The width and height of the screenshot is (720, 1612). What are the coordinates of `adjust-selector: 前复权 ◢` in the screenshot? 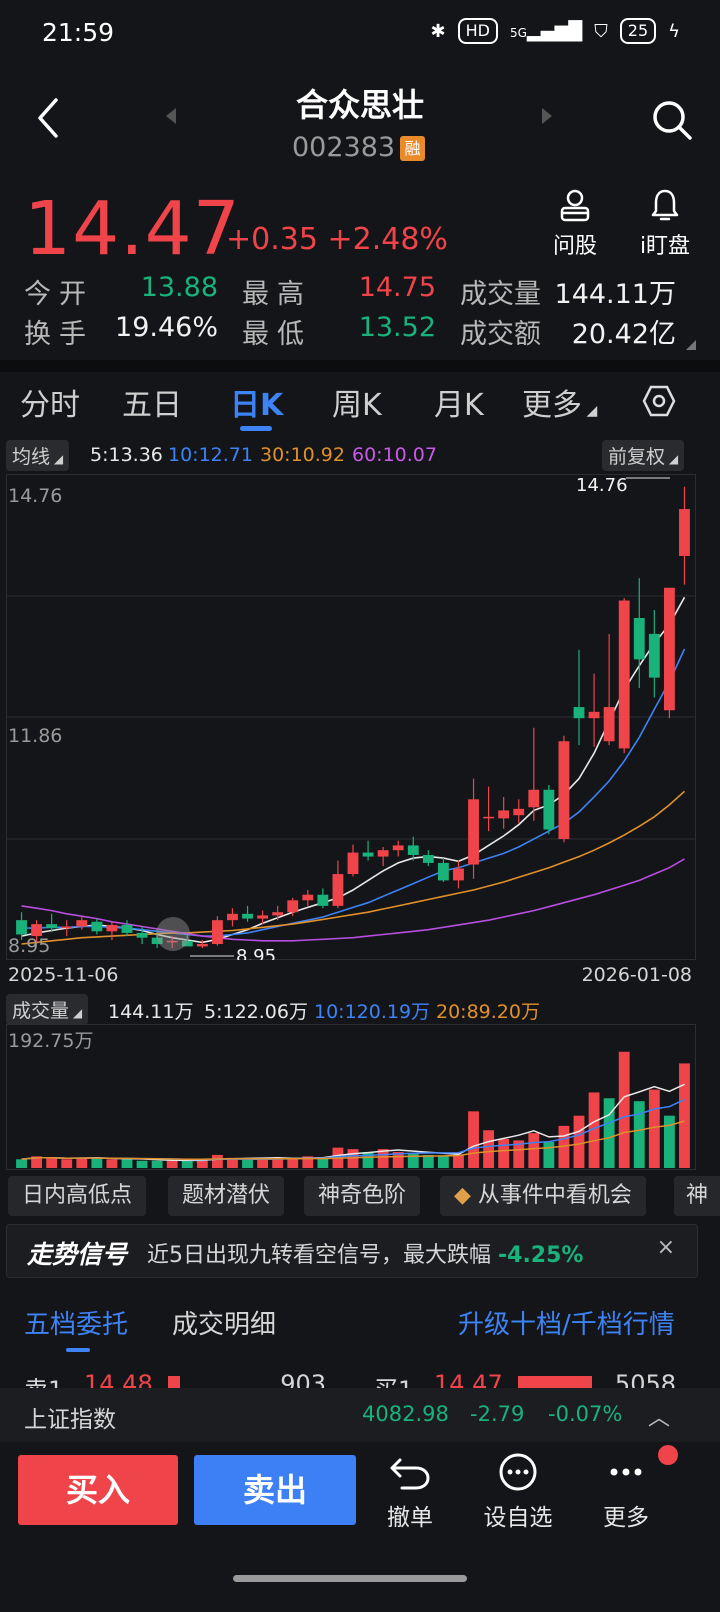 It's located at (643, 455).